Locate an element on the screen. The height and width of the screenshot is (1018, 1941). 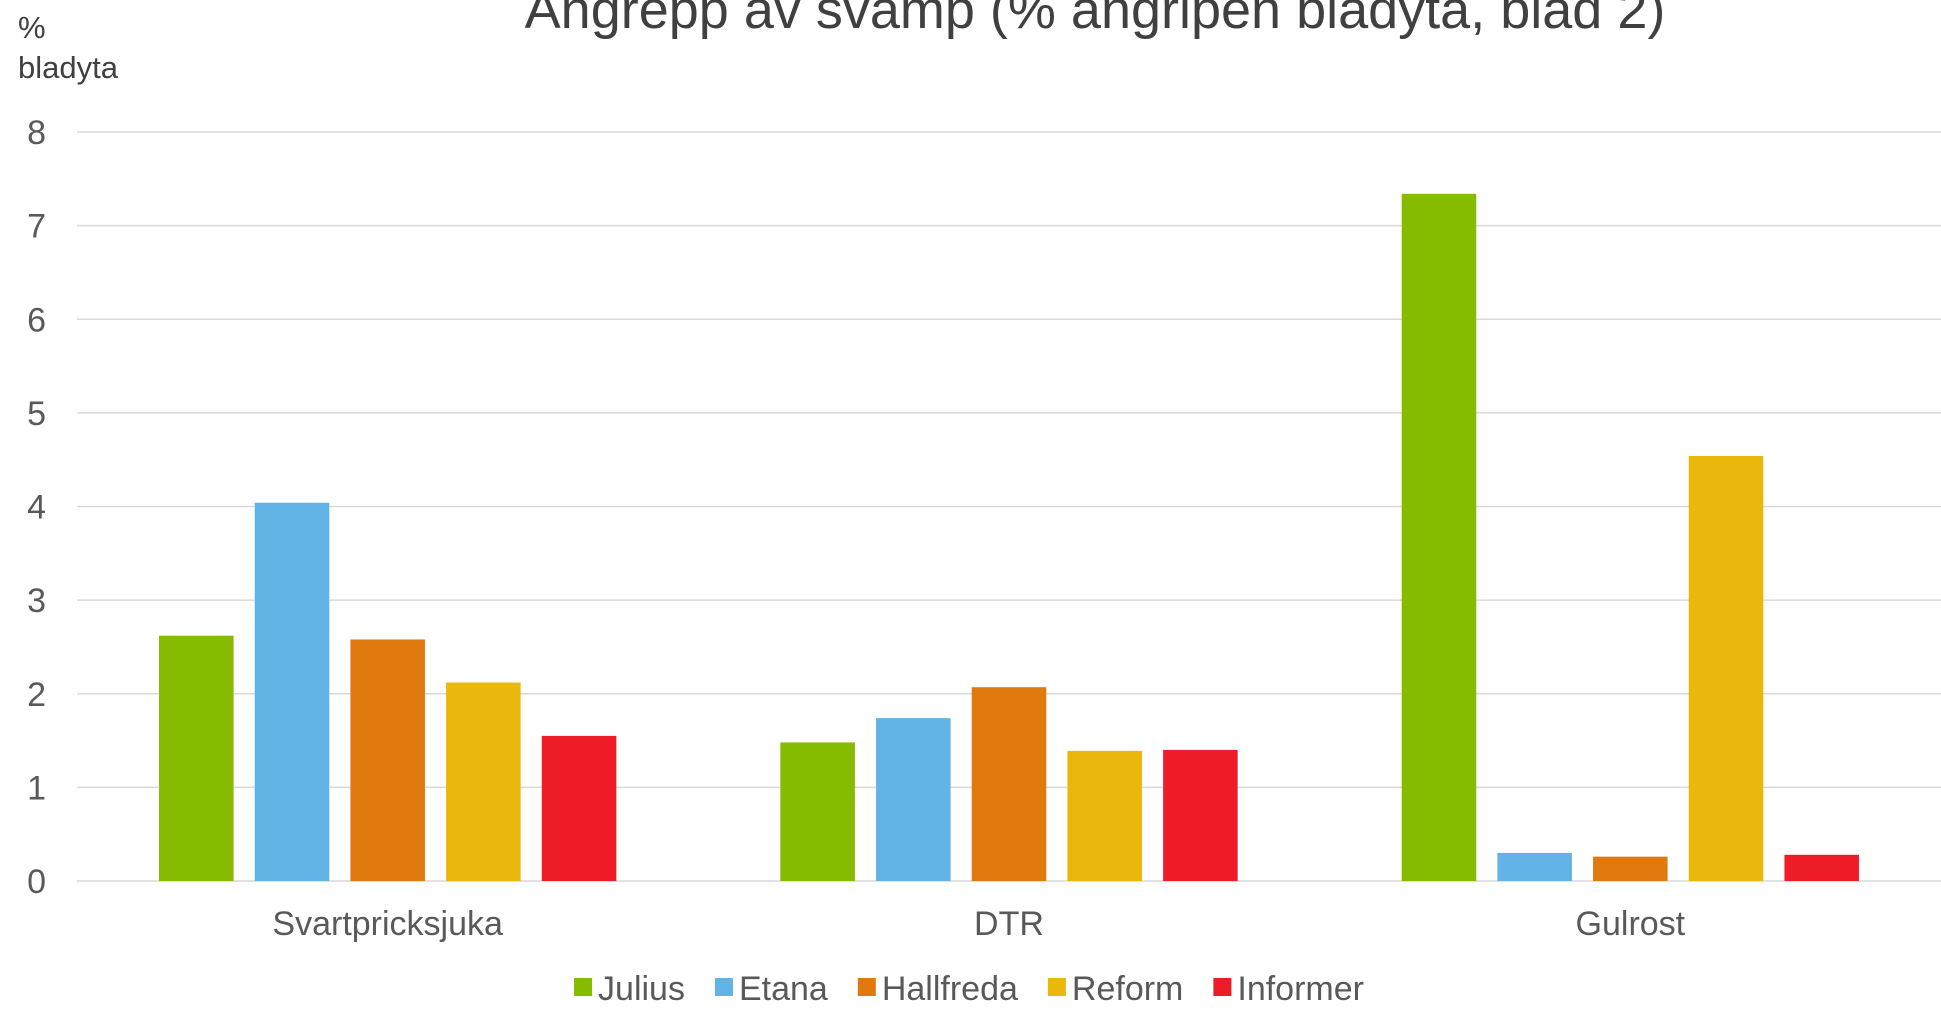
x-tick-label: Gulrost is located at coordinates (1631, 924).